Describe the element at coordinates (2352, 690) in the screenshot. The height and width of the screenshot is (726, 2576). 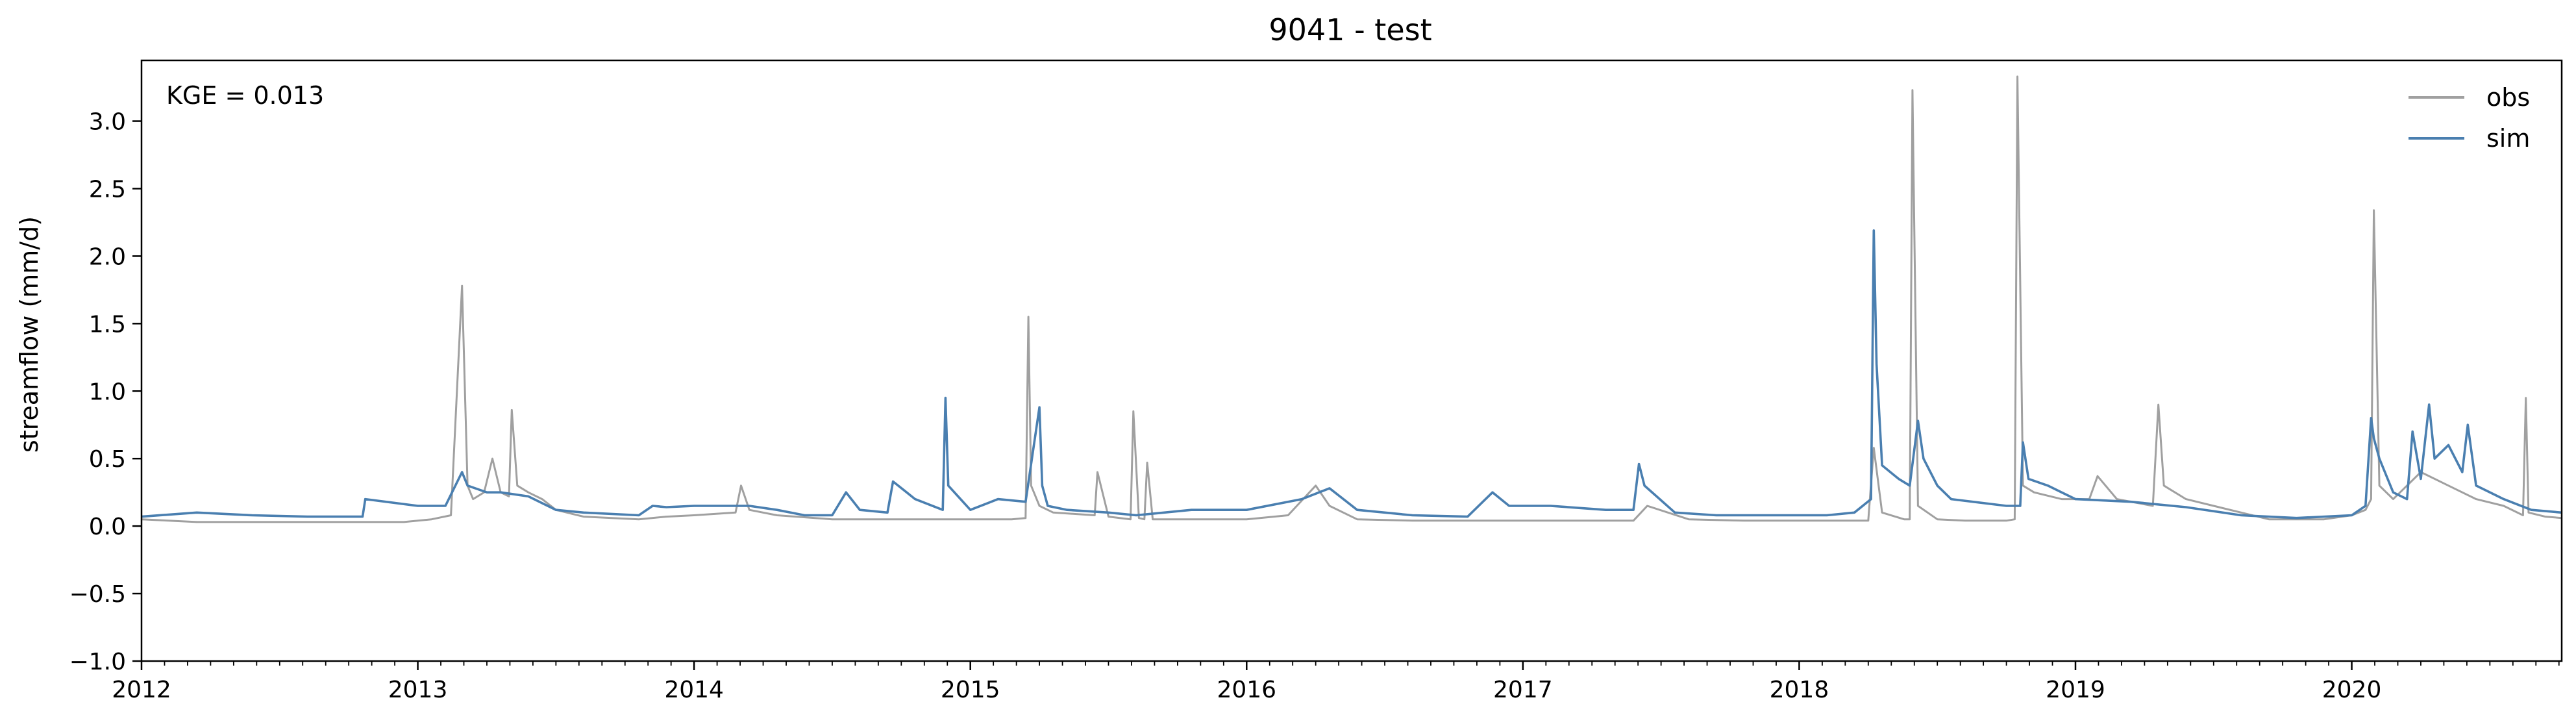
I see `x-tick-label-2020: 2020` at that location.